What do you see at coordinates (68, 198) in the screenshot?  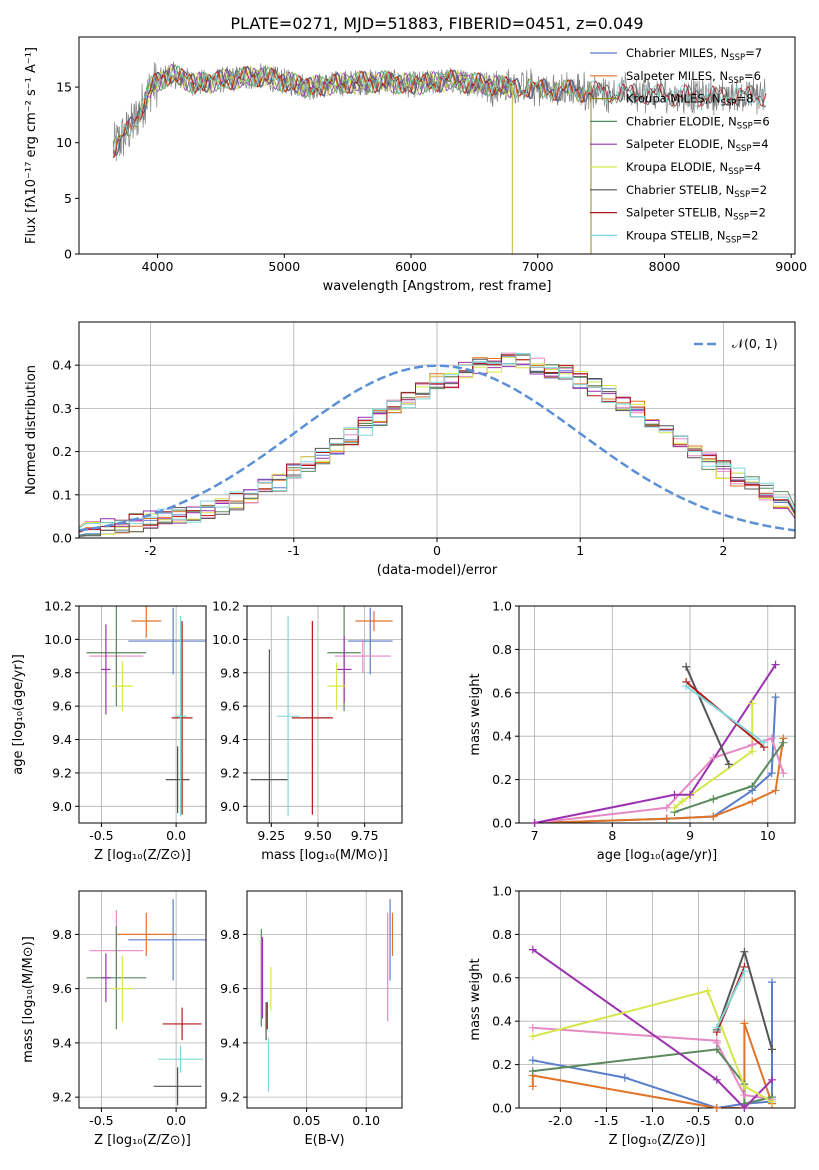 I see `y-tick-label: 5` at bounding box center [68, 198].